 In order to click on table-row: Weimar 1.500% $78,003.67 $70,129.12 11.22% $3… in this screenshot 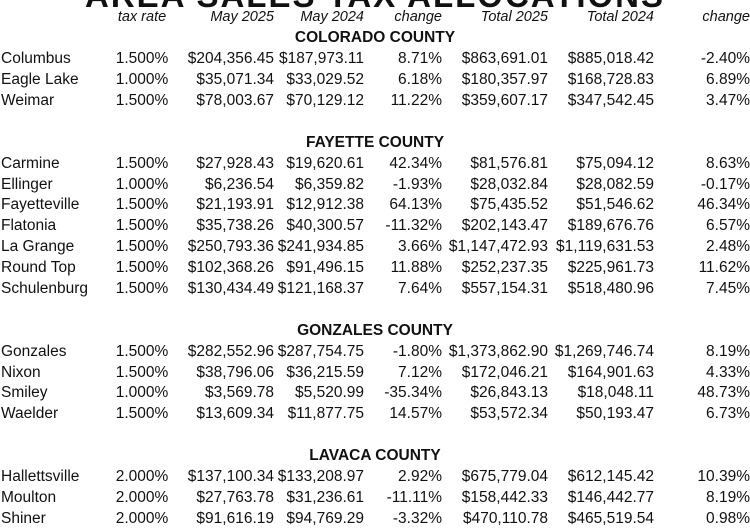, I will do `click(375, 101)`.